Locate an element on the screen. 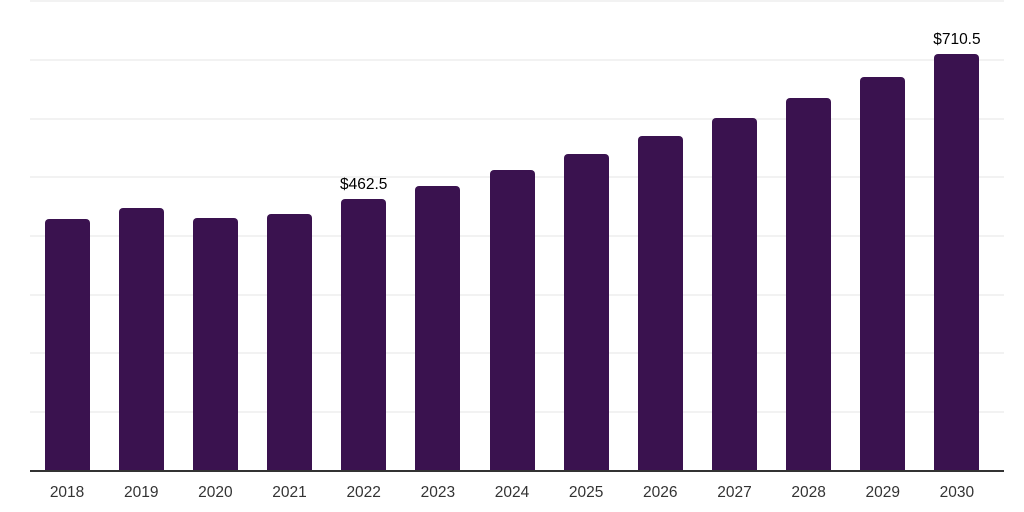 The image size is (1024, 512). bar-2018 is located at coordinates (67, 344).